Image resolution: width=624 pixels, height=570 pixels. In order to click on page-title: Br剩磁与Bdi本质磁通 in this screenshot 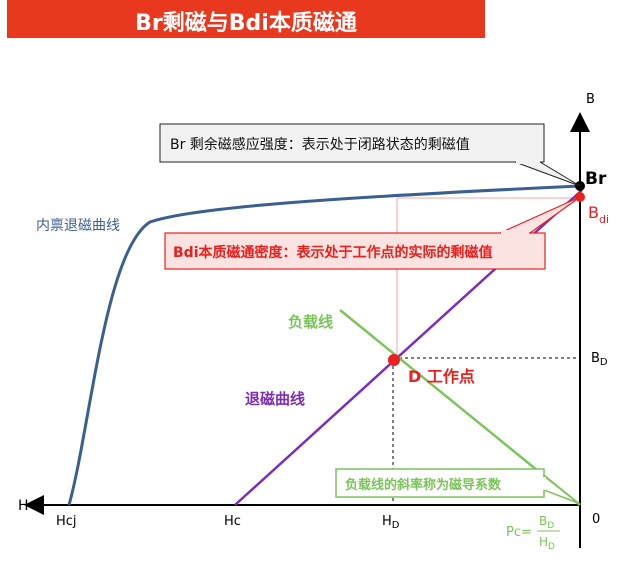, I will do `click(246, 23)`.